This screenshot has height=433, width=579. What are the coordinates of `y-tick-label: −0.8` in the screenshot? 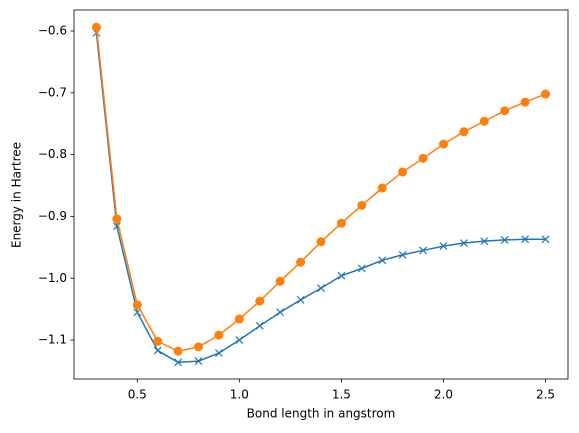 It's located at (52, 154).